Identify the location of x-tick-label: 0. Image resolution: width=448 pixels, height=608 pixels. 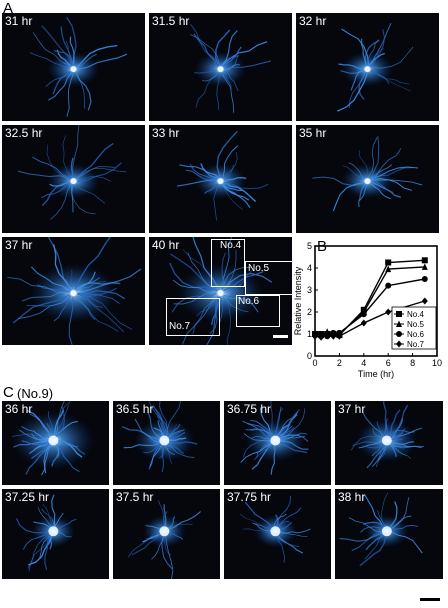
(314, 363).